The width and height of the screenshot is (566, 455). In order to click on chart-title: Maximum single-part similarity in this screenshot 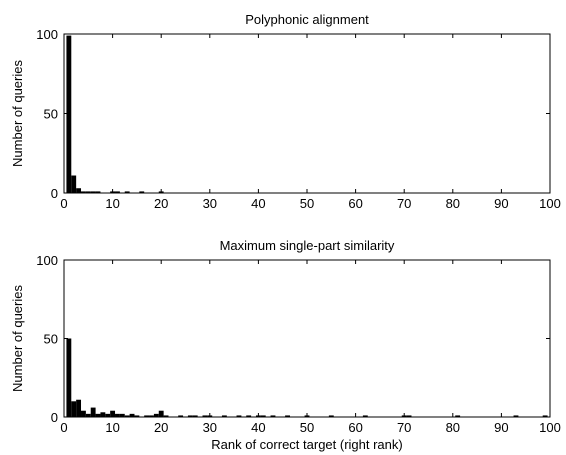, I will do `click(307, 245)`.